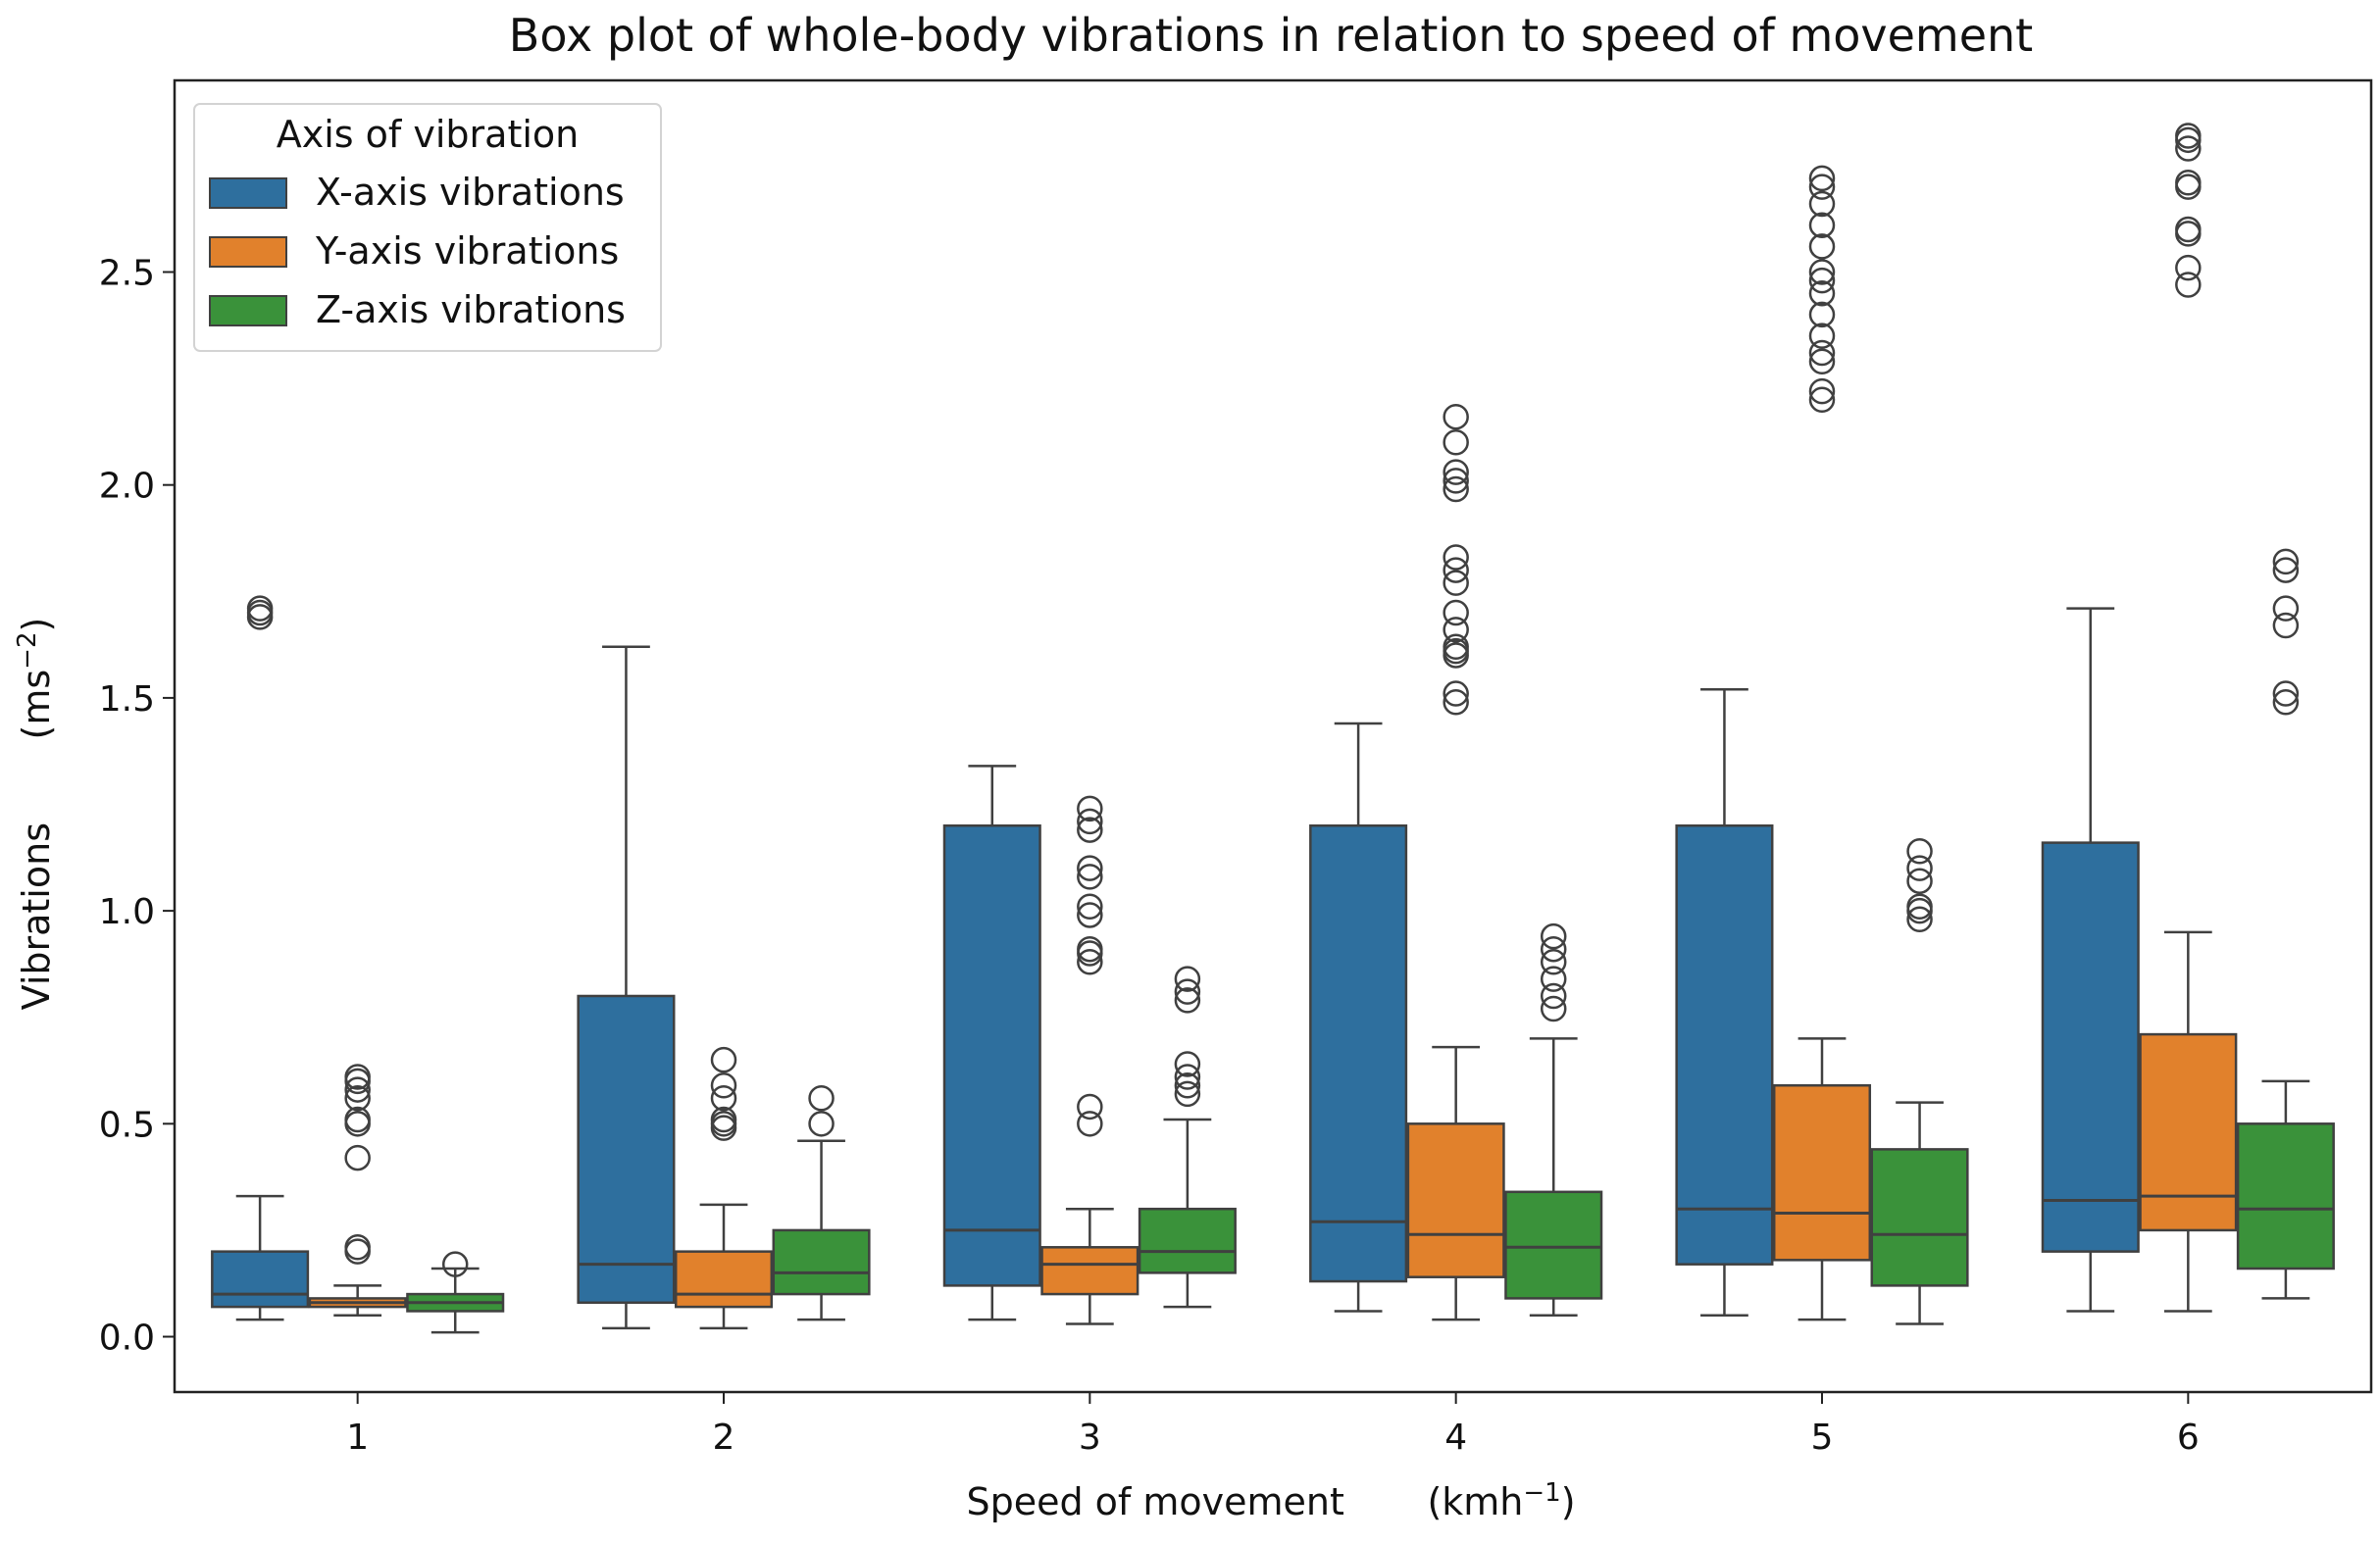  What do you see at coordinates (248, 193) in the screenshot?
I see `legend-swatch-x` at bounding box center [248, 193].